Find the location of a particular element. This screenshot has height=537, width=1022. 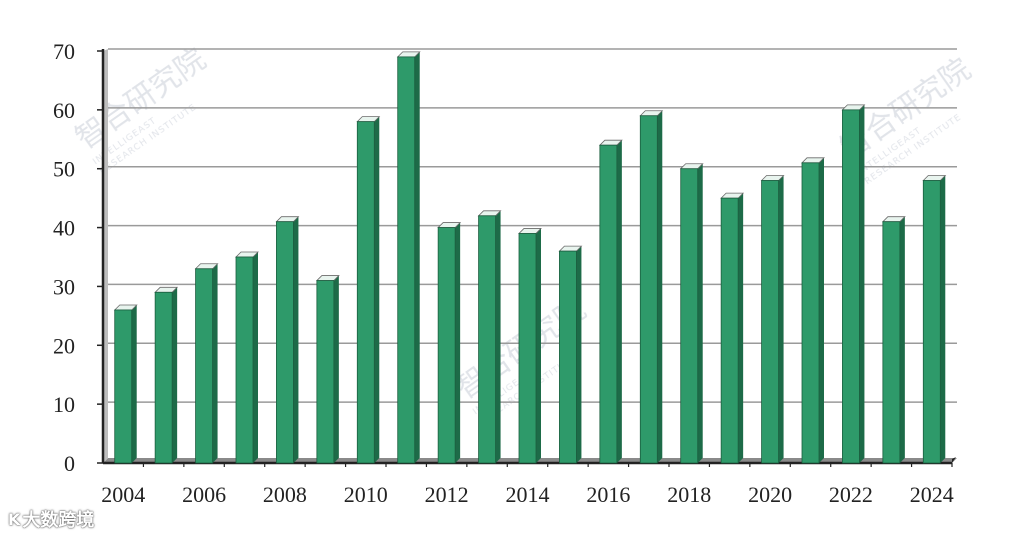

x-tick-label: 2014 is located at coordinates (528, 494).